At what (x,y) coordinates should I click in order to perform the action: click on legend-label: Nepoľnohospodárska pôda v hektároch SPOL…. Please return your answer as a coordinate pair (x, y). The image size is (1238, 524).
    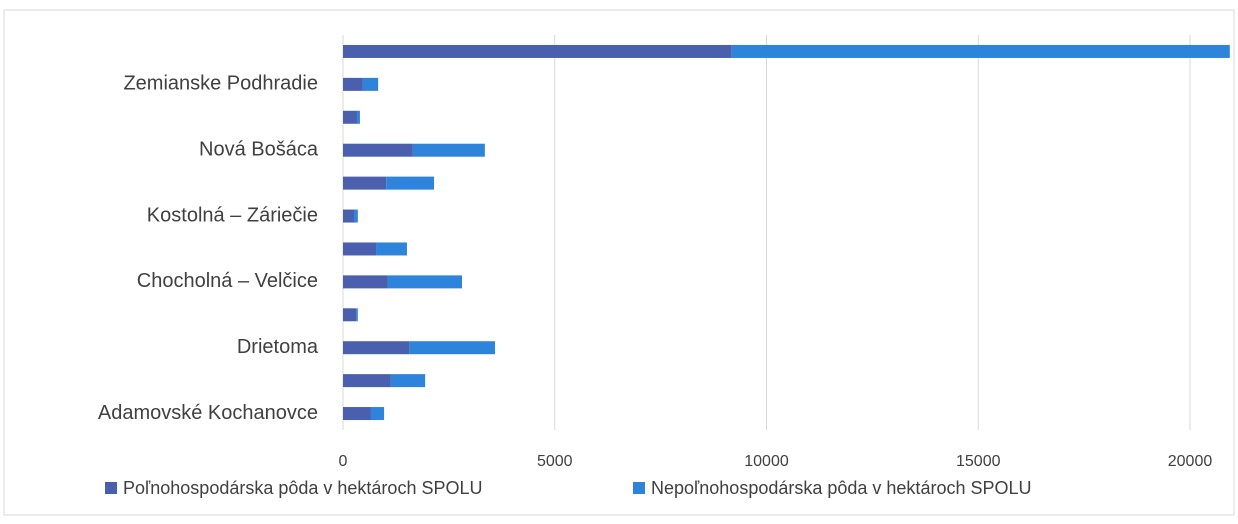
    Looking at the image, I should click on (841, 488).